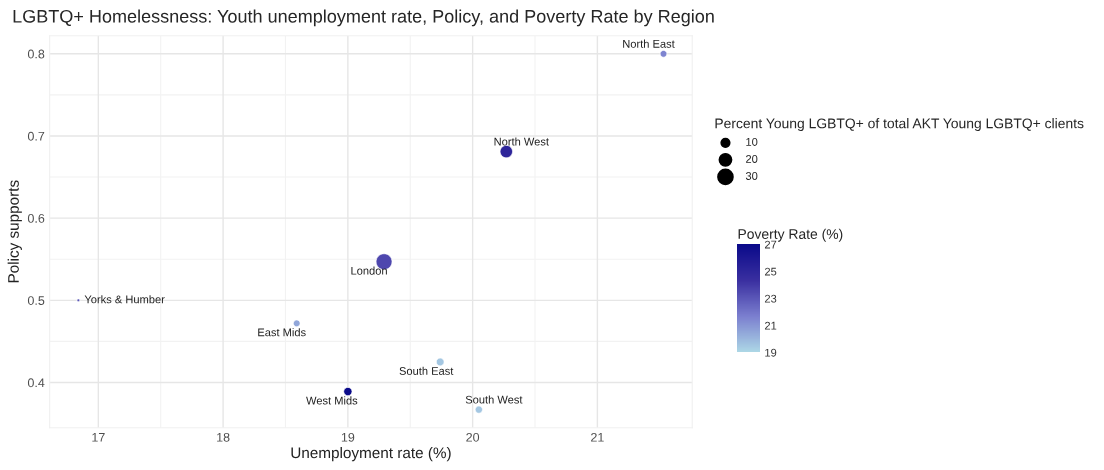 The height and width of the screenshot is (470, 1104). Describe the element at coordinates (770, 244) in the screenshot. I see `color-bar-label: 27` at that location.